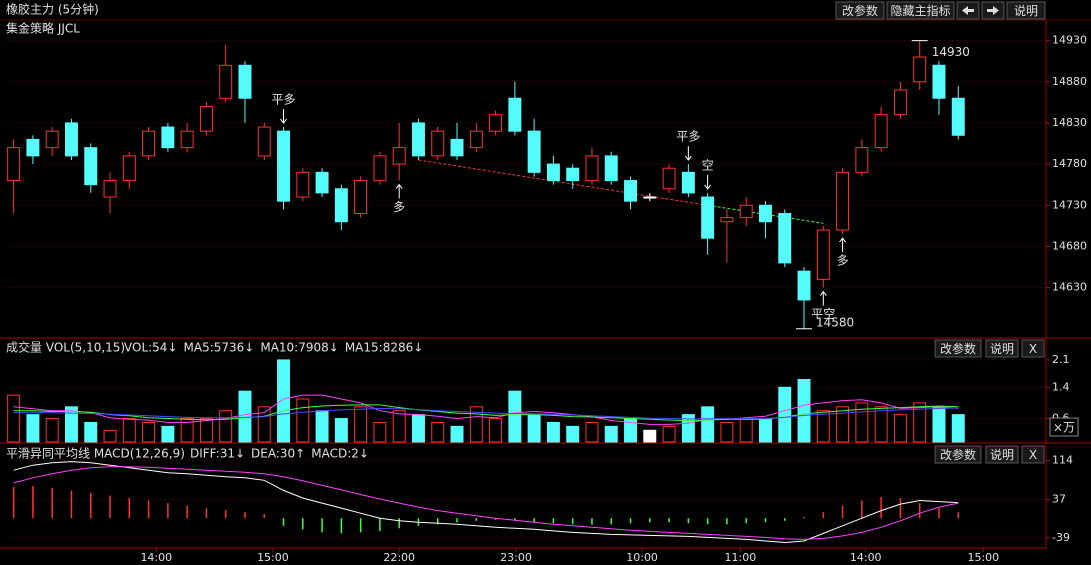 Image resolution: width=1091 pixels, height=565 pixels. Describe the element at coordinates (1064, 427) in the screenshot. I see `unit-box` at that location.